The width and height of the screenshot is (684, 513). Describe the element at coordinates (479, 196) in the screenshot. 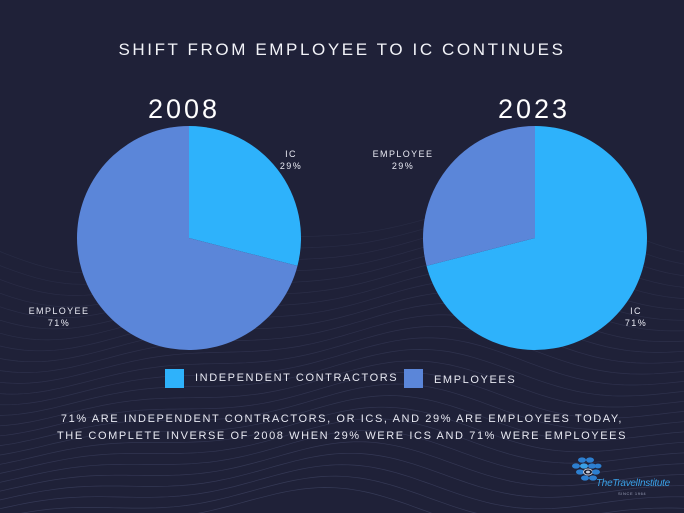

I see `chart-2023-slice-employee` at that location.